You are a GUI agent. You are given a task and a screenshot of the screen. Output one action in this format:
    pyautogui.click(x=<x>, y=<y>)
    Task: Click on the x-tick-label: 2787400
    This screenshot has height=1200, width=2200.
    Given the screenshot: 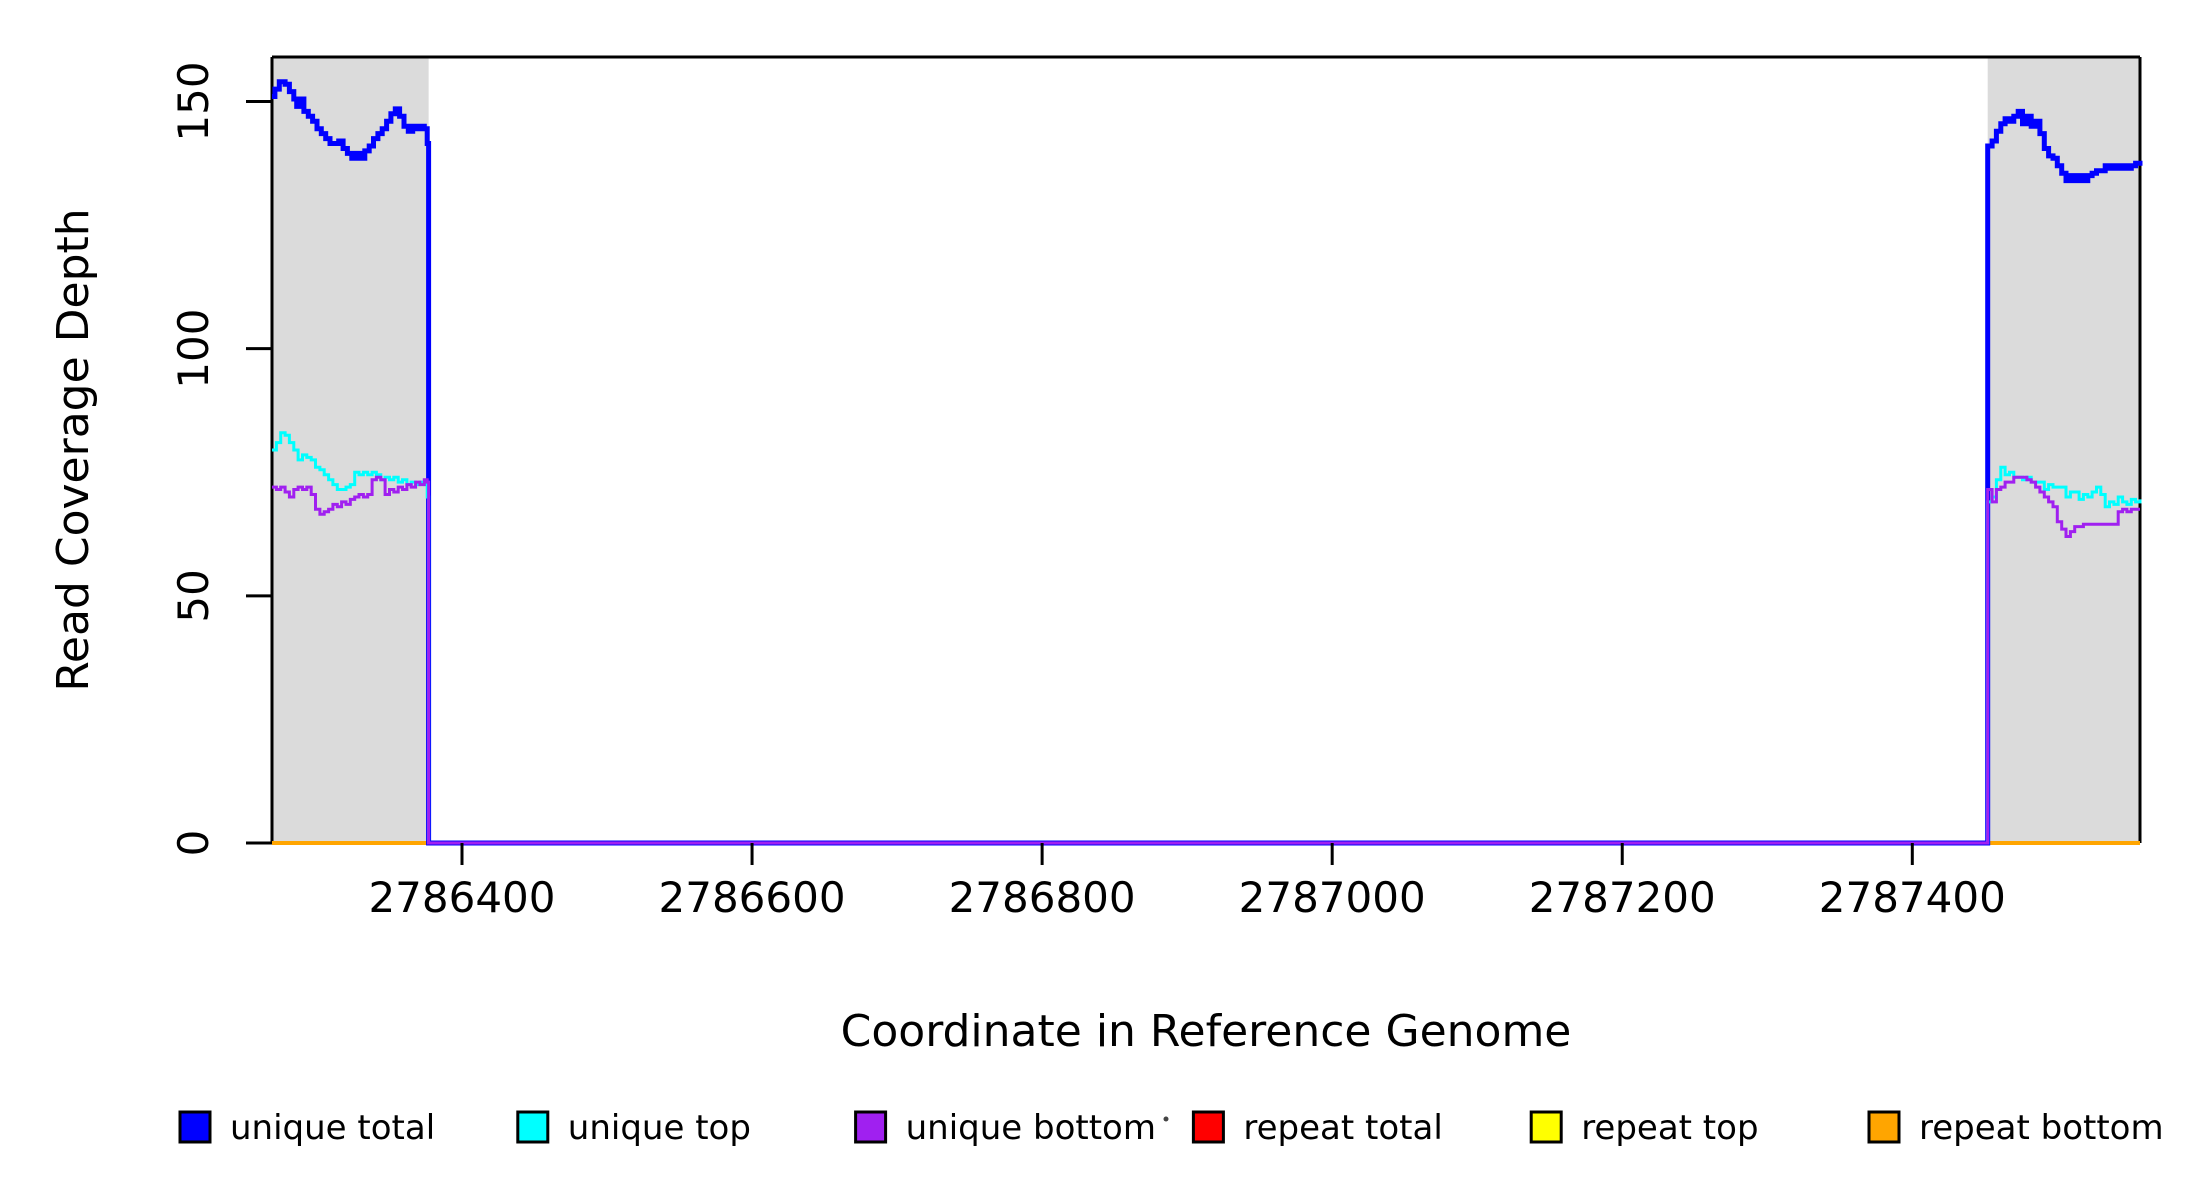 What is the action you would take?
    pyautogui.click(x=1912, y=897)
    